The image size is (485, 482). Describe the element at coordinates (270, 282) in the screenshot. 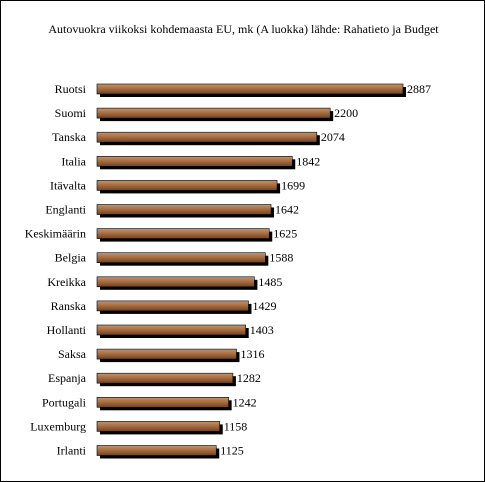

I see `value-label: 1485` at that location.